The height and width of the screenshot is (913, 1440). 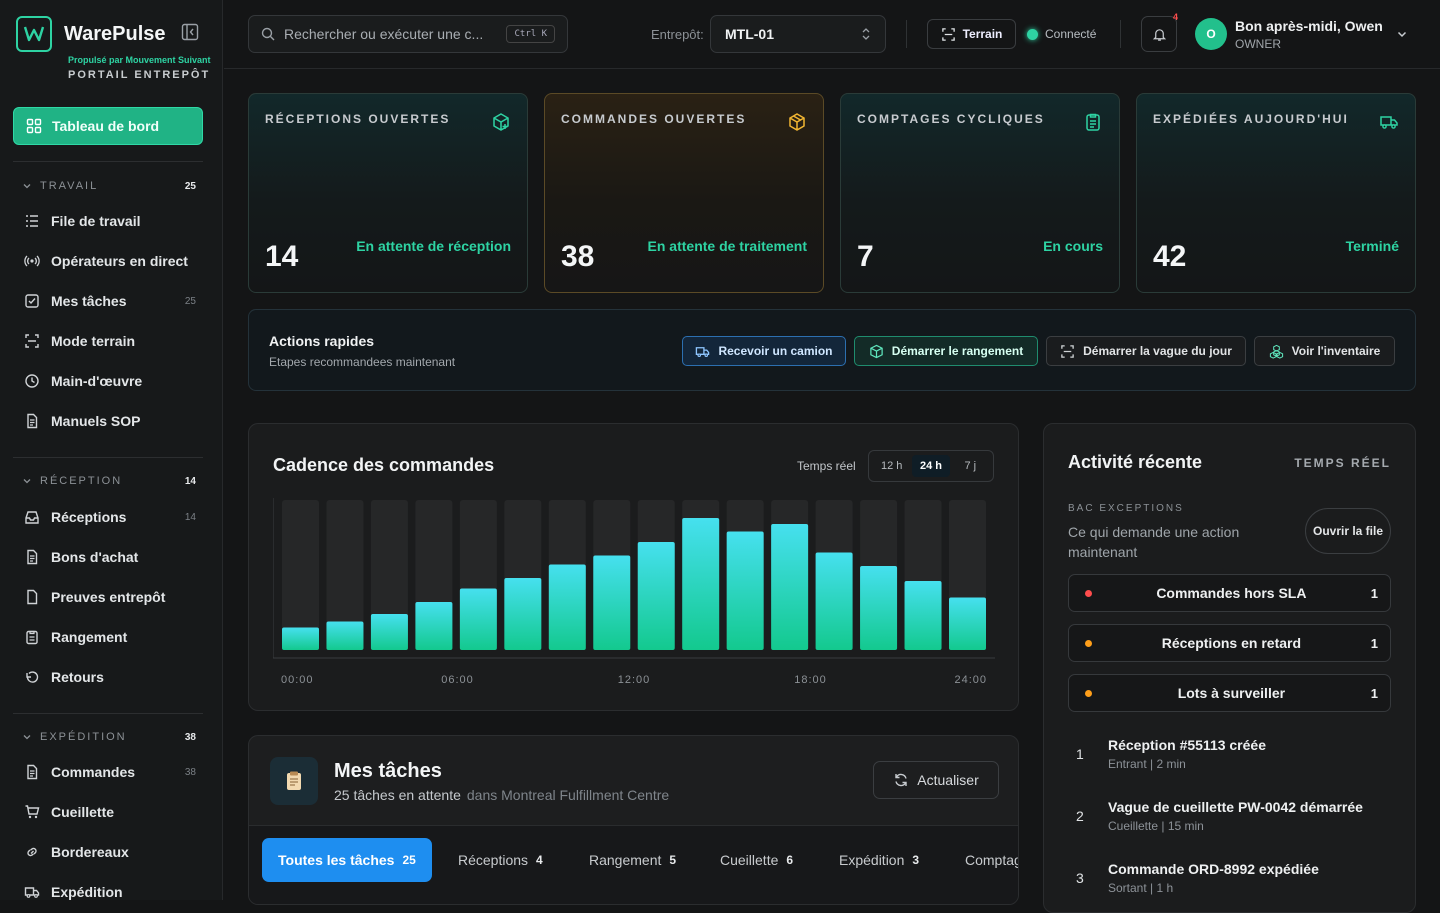 What do you see at coordinates (109, 737) in the screenshot?
I see `section-expedition: EXPÉDITION 38` at bounding box center [109, 737].